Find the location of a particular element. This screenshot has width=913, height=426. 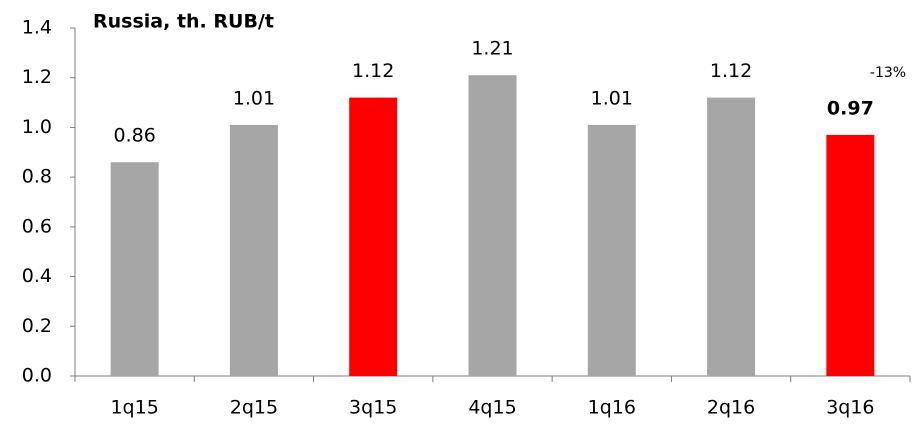

value-label: 1.21 is located at coordinates (492, 49).